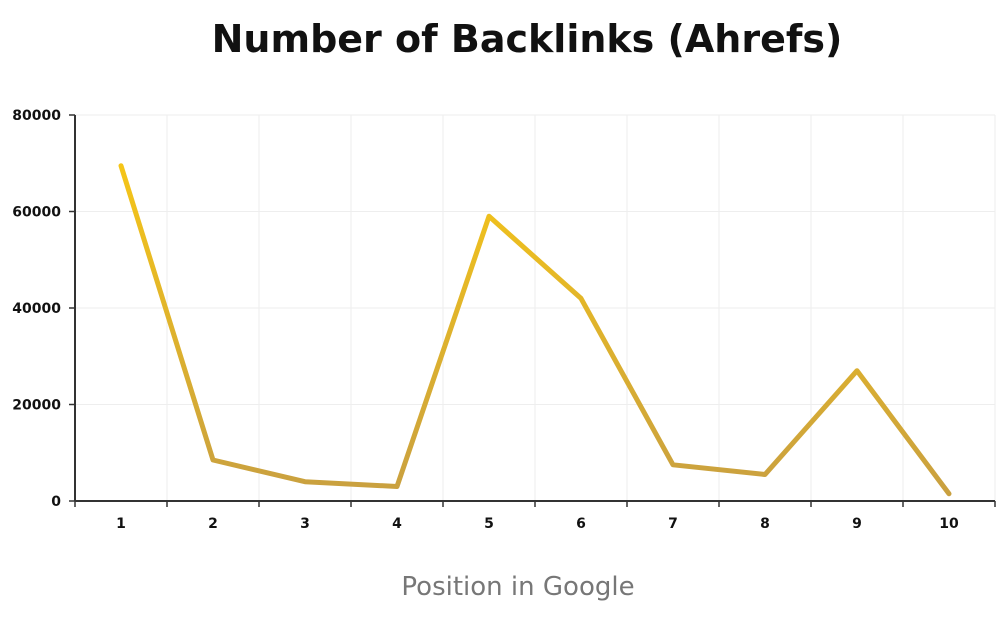 The width and height of the screenshot is (1006, 617). I want to click on x-tick-label: 10, so click(949, 524).